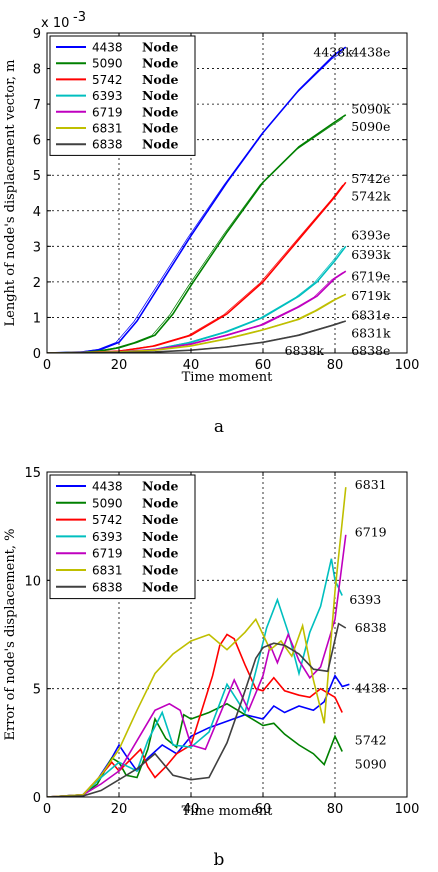 The height and width of the screenshot is (872, 438). What do you see at coordinates (37, 283) in the screenshot?
I see `y-tick-label: 2` at bounding box center [37, 283].